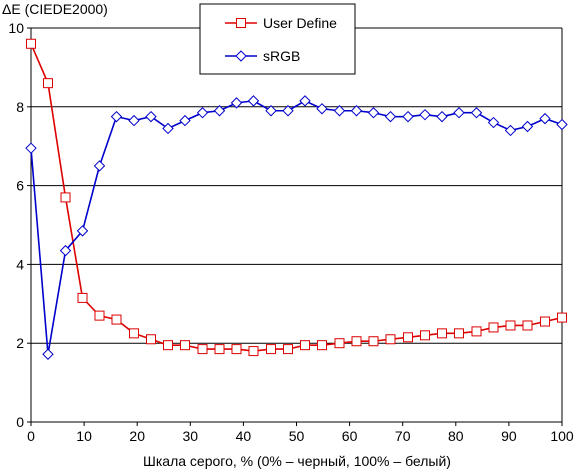 This screenshot has height=472, width=574. Describe the element at coordinates (300, 23) in the screenshot. I see `legend-label: User Define` at that location.